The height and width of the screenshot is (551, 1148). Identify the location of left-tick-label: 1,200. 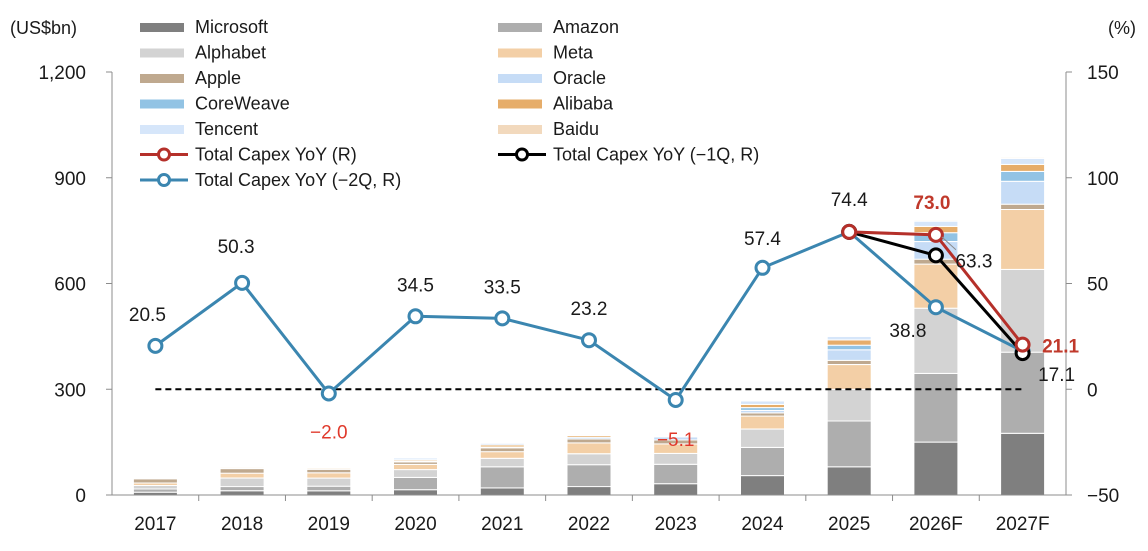
(62, 73).